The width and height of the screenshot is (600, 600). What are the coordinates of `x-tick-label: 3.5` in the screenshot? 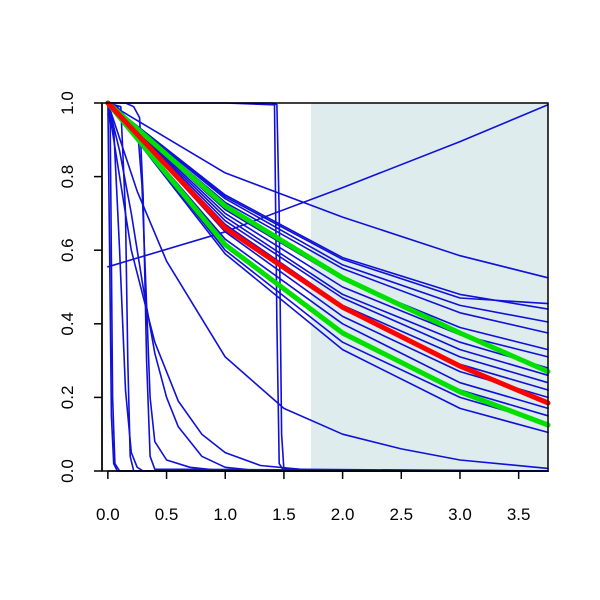 It's located at (519, 514).